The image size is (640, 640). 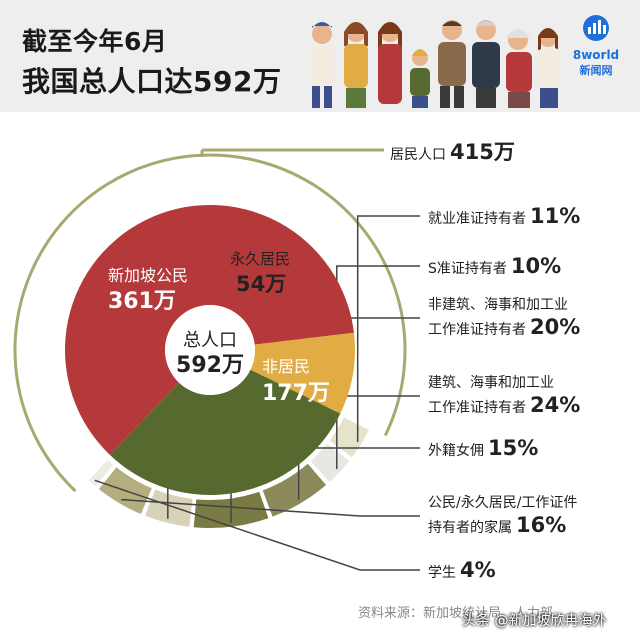 What do you see at coordinates (534, 621) in the screenshot?
I see `watermark: 头条 @新加坡欣冉海外` at bounding box center [534, 621].